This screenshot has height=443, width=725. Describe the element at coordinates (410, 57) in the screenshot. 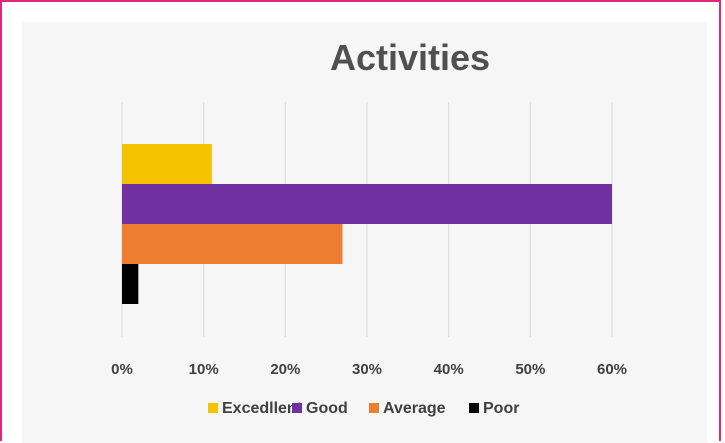

I see `chart-title: Activities` at that location.